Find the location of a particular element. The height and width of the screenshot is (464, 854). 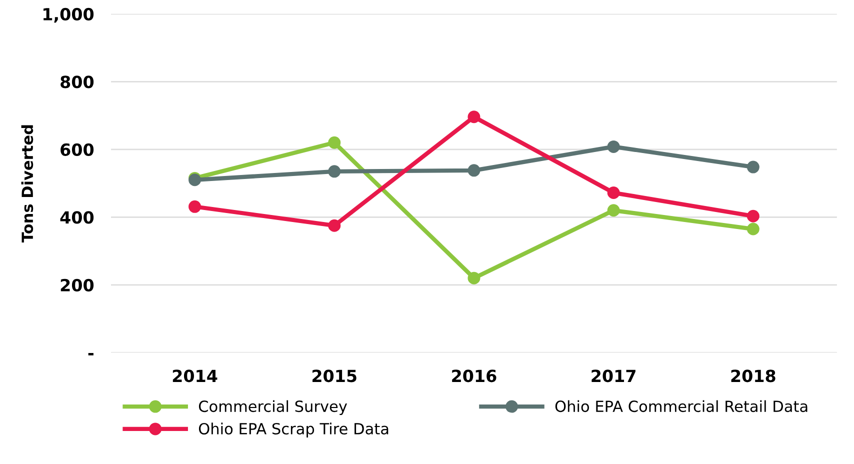

x-tick-label: 2016 is located at coordinates (474, 376).